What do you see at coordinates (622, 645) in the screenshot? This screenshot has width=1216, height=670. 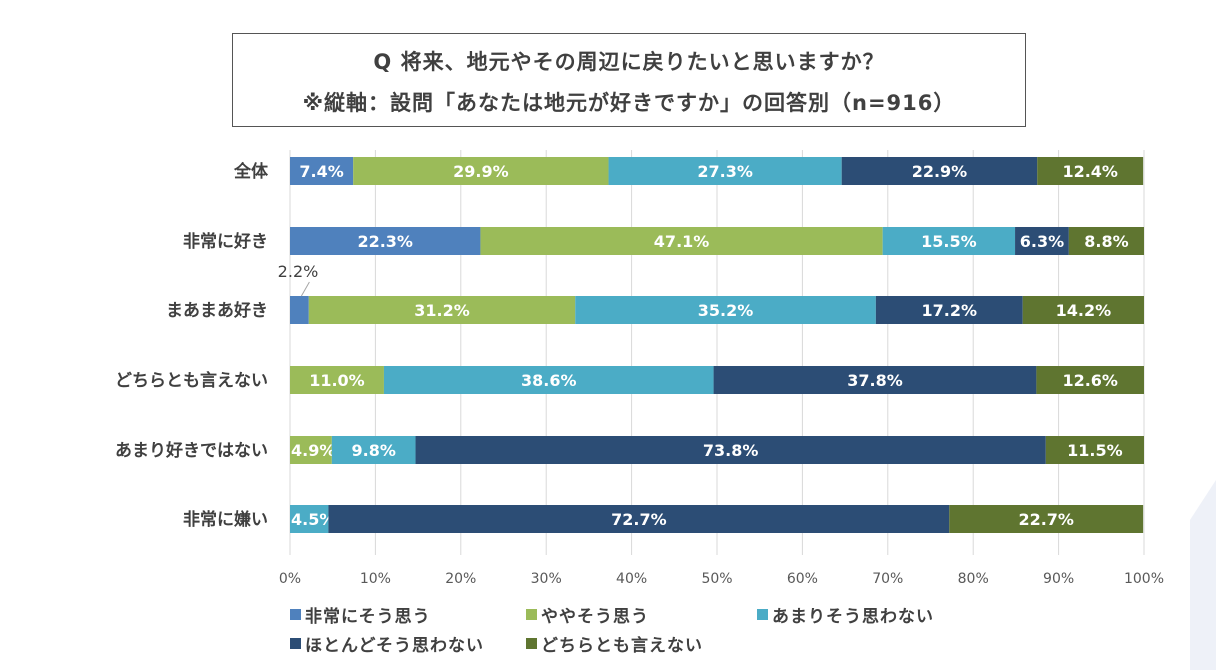 I see `legend-label: どちらとも言えない` at bounding box center [622, 645].